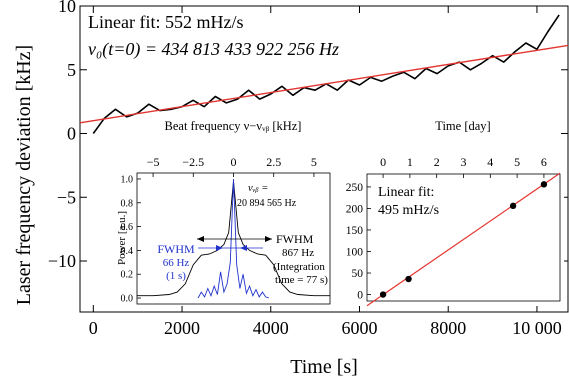 This screenshot has width=569, height=383. What do you see at coordinates (176, 276) in the screenshot?
I see `fwhm-blue-integration: (1 s)` at bounding box center [176, 276].